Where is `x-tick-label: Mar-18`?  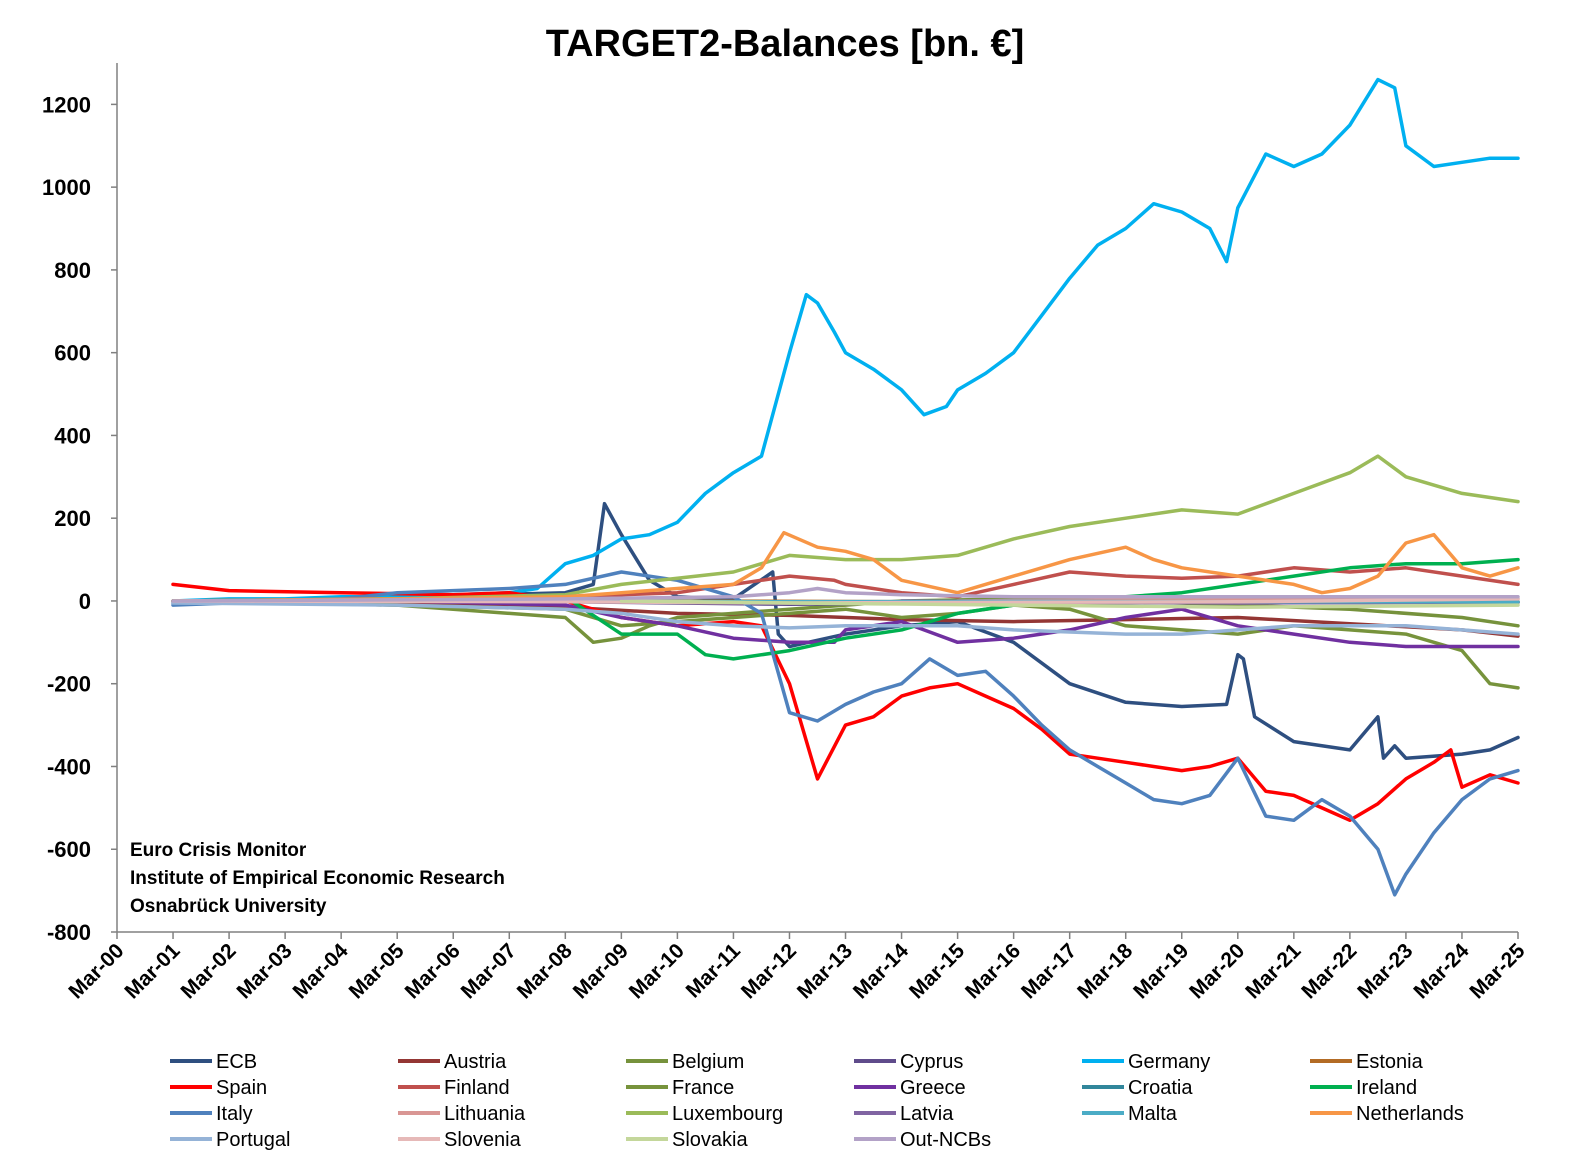 x-tick-label: Mar-18 is located at coordinates (1105, 971).